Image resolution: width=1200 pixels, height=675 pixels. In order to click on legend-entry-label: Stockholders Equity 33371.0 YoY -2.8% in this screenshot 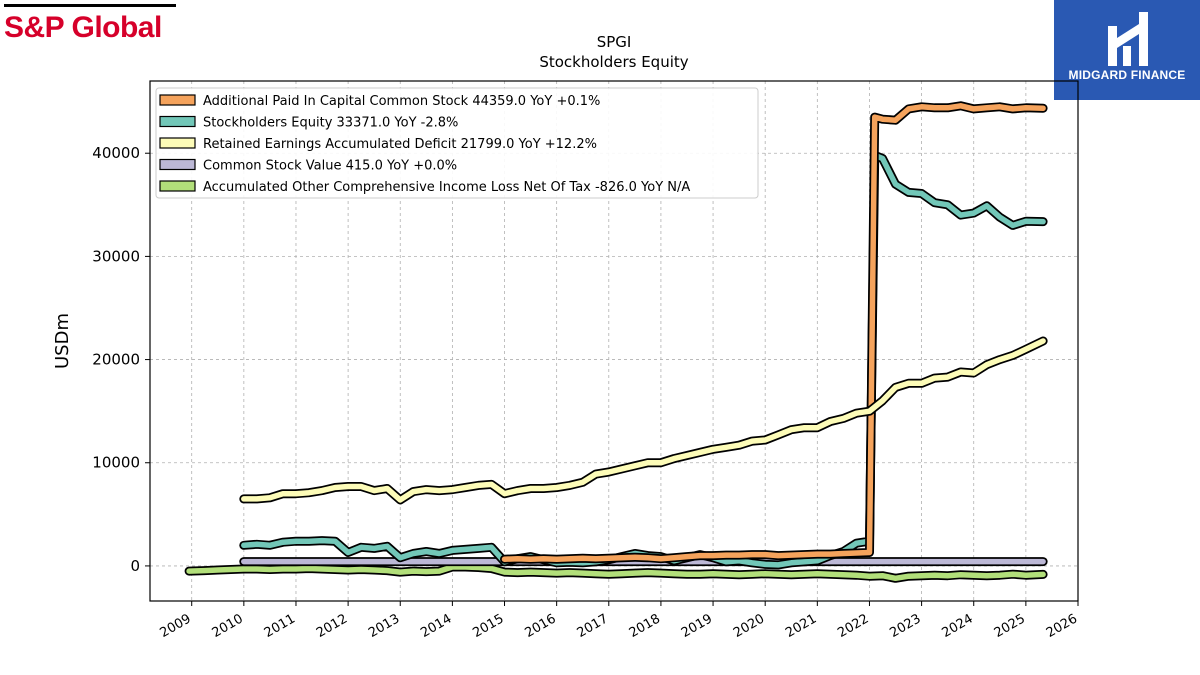, I will do `click(330, 123)`.